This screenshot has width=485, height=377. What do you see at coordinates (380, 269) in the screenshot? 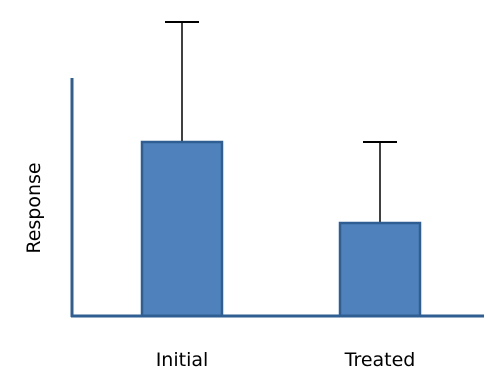
I see `bar-treated` at bounding box center [380, 269].